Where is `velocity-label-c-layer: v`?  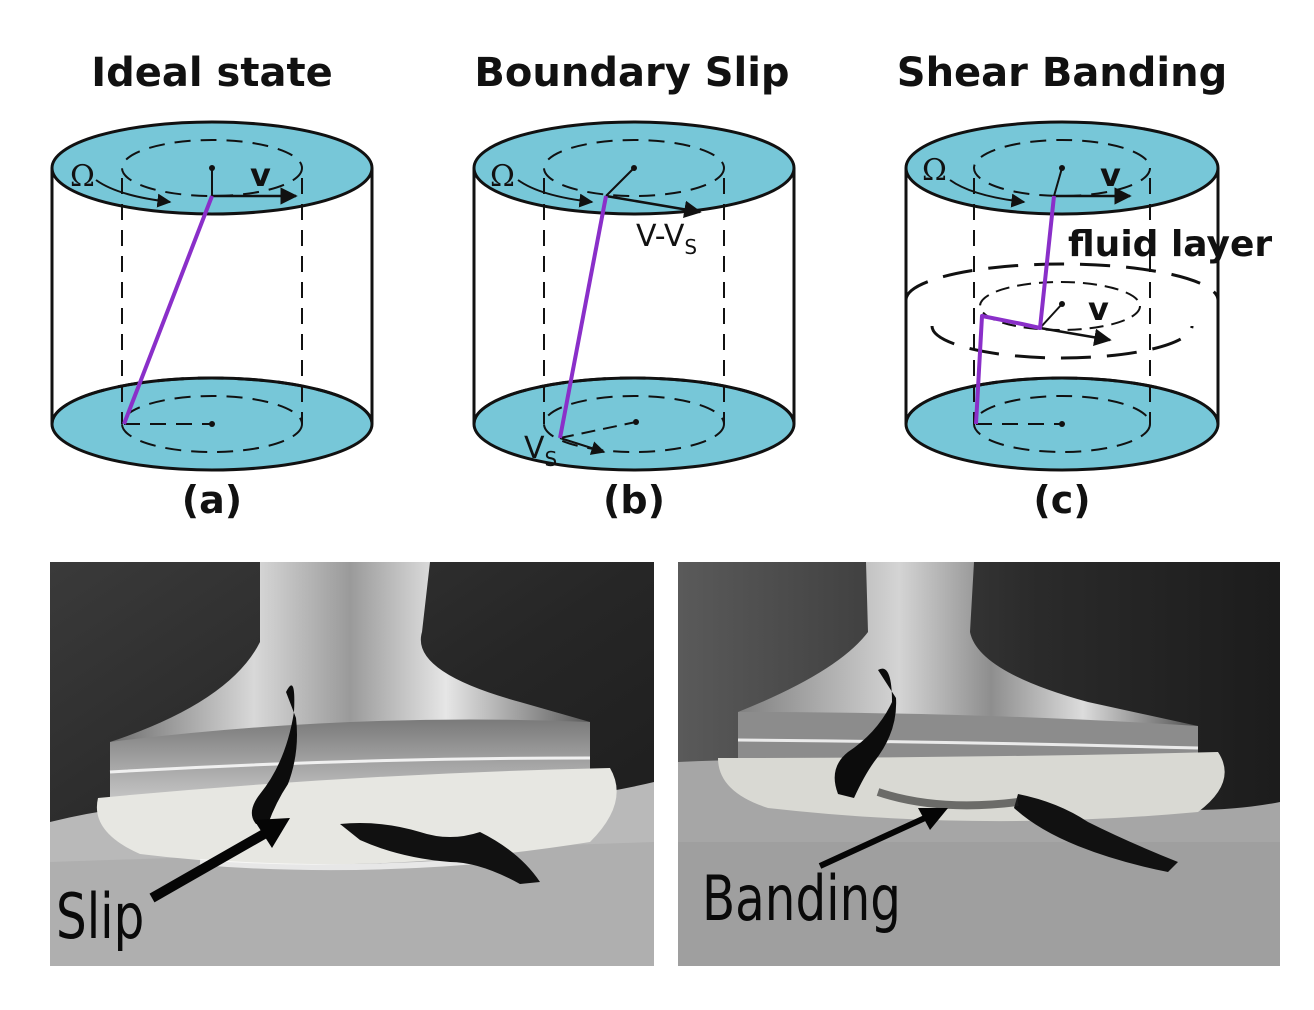 velocity-label-c-layer: v is located at coordinates (1098, 309).